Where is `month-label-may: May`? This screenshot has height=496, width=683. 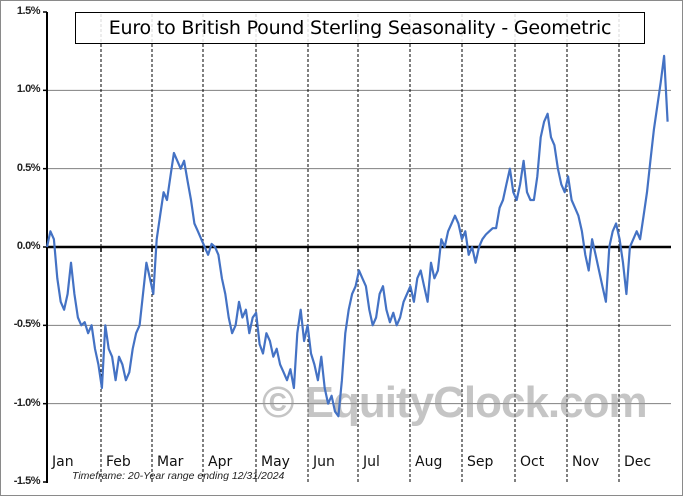
month-label-may: May is located at coordinates (275, 462).